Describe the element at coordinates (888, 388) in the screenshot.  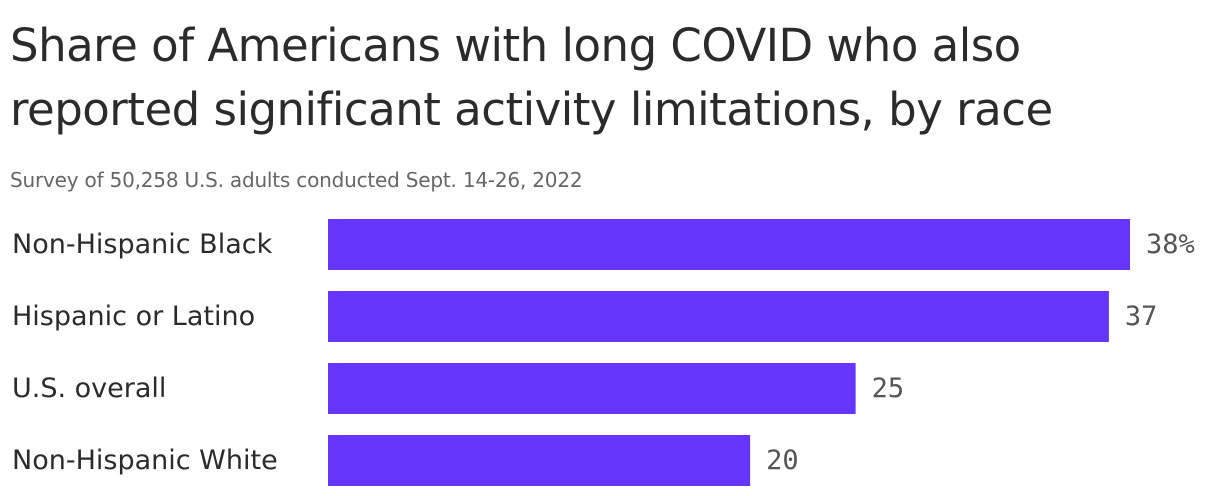
I see `value-label: 25` at that location.